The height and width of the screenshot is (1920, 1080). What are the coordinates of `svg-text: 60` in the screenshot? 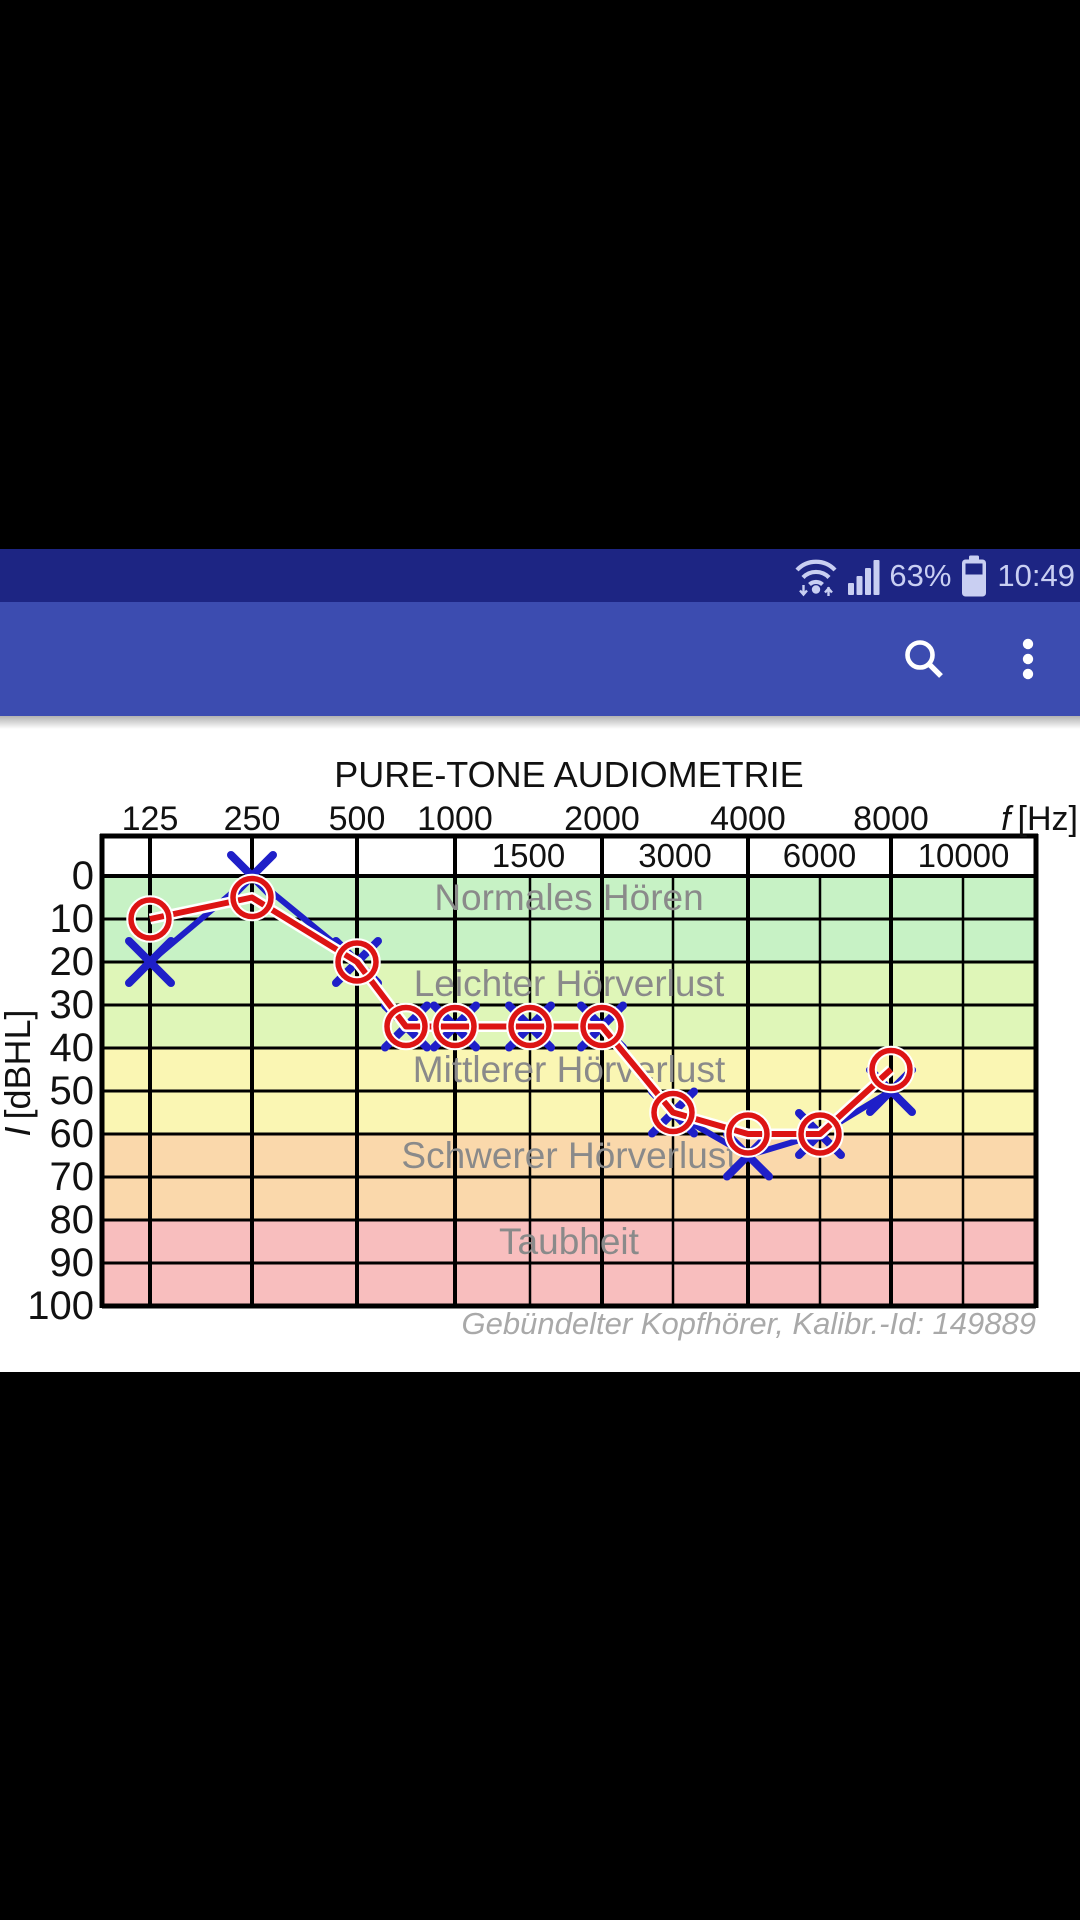 It's located at (72, 1134).